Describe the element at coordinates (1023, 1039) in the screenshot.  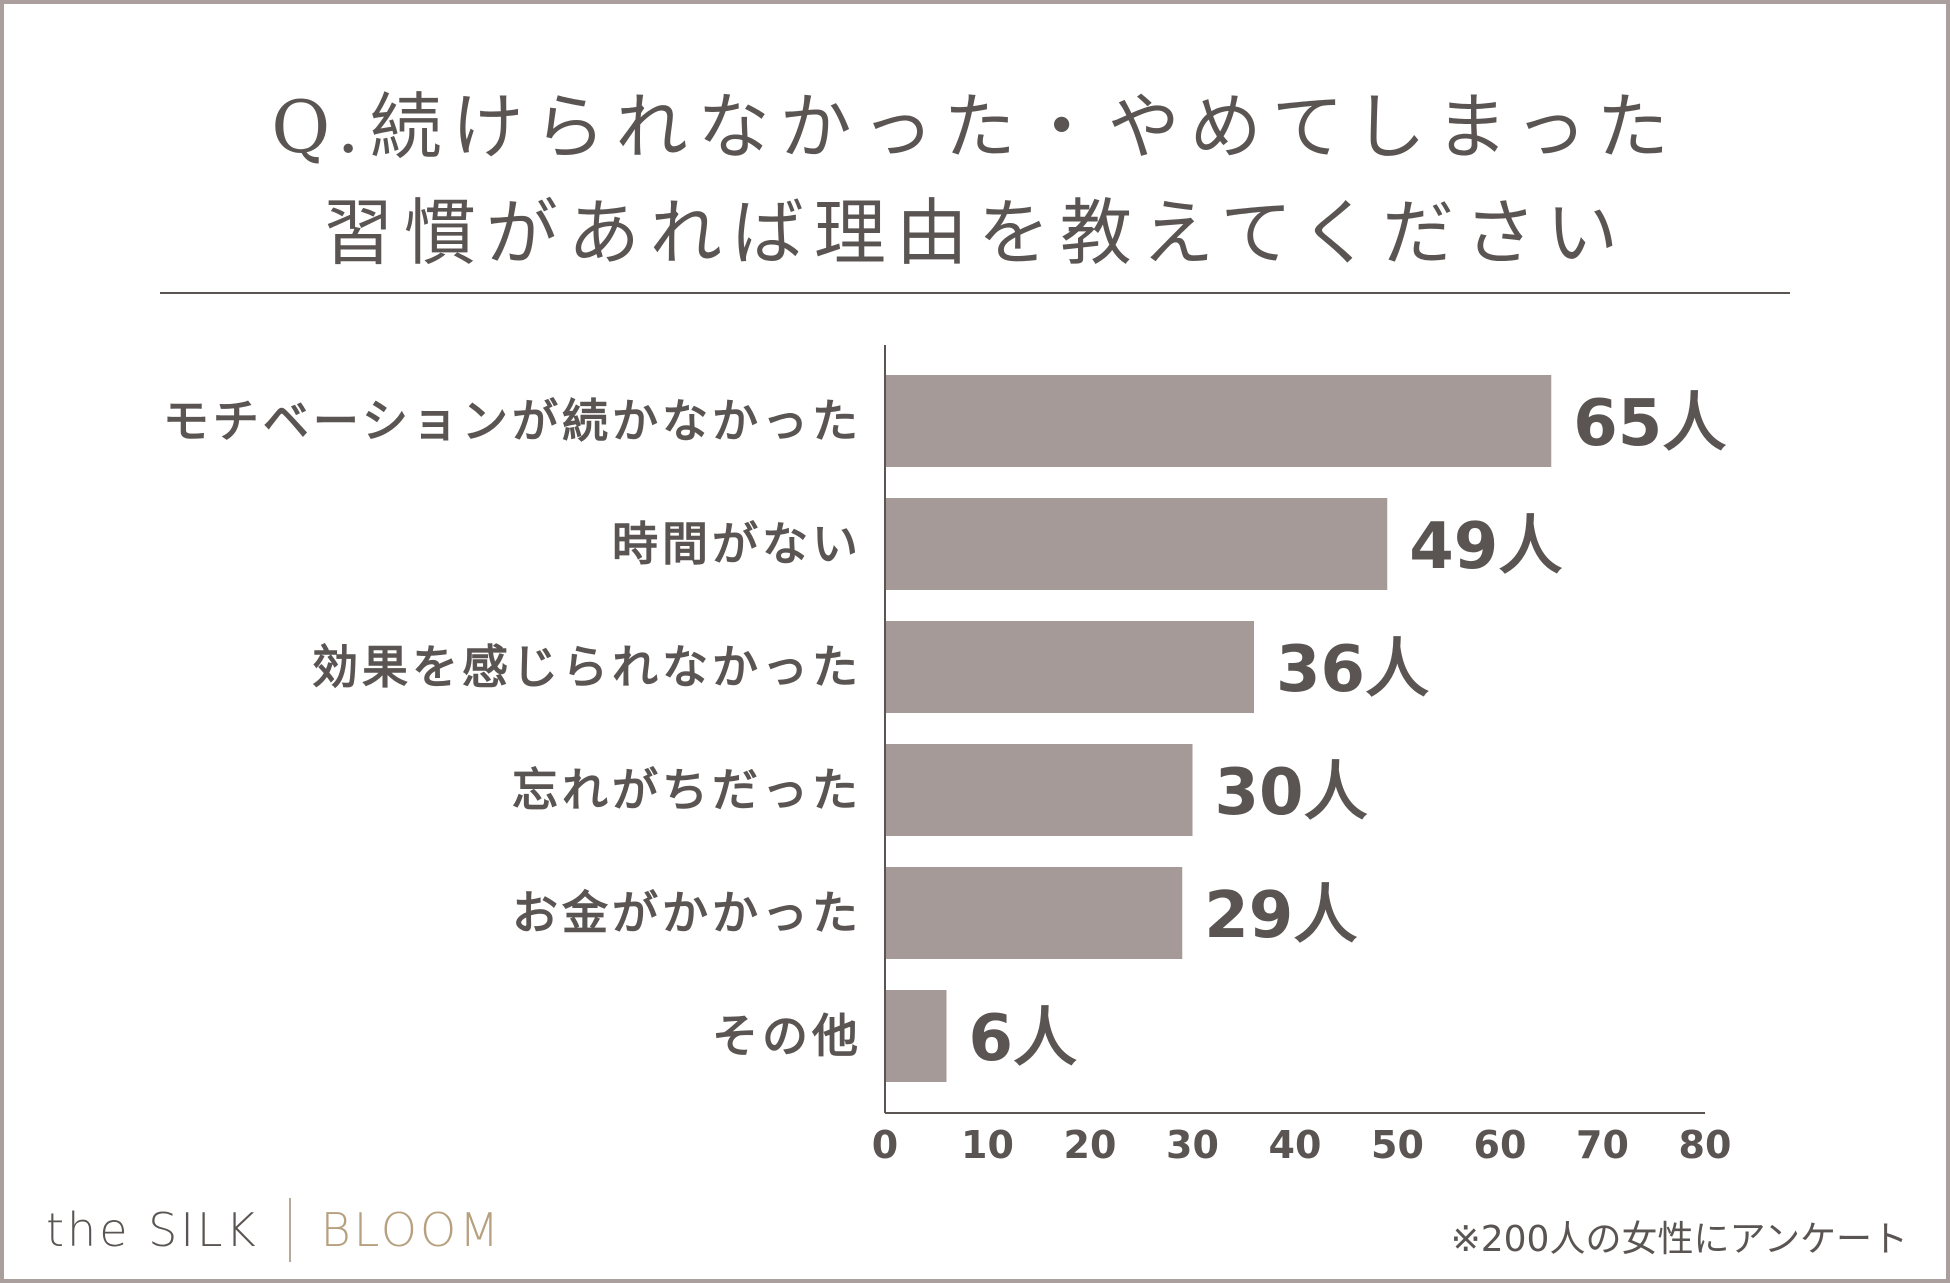
I see `value-label-5: 6人` at that location.